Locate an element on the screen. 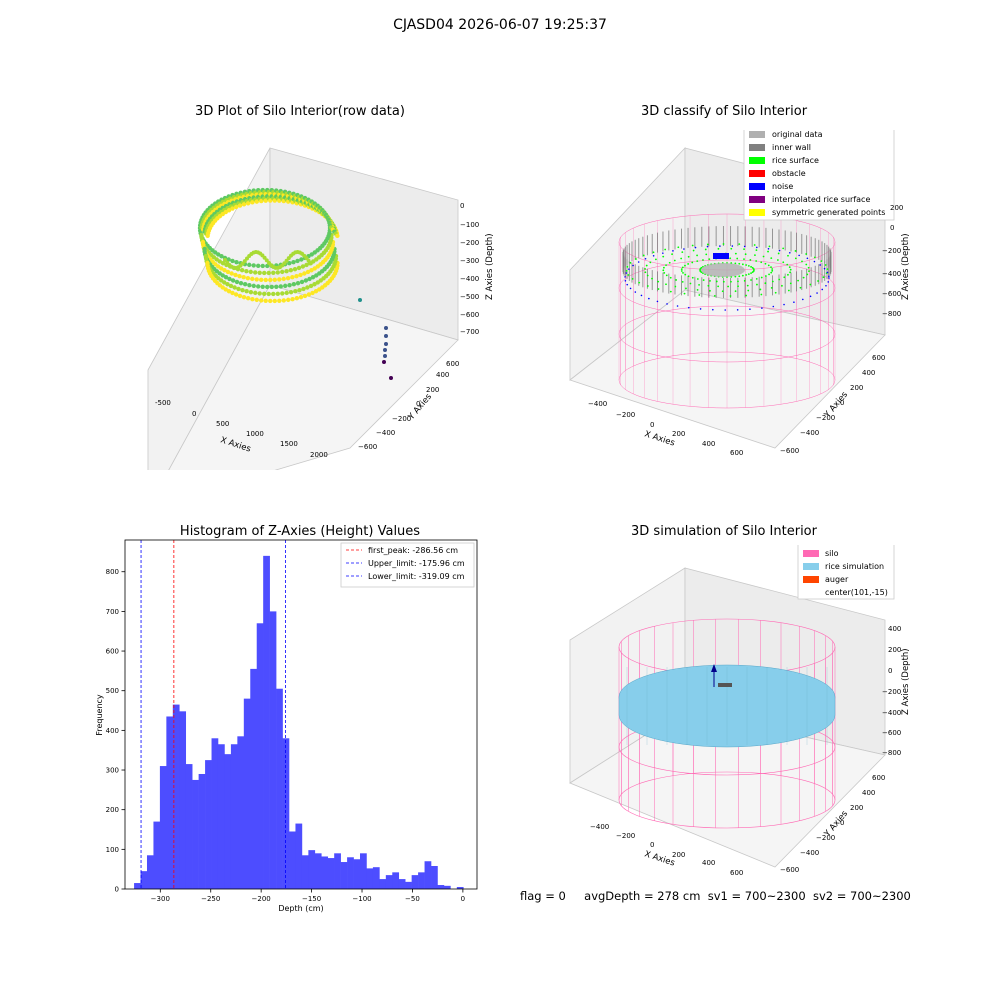  auger-shape is located at coordinates (725, 685).